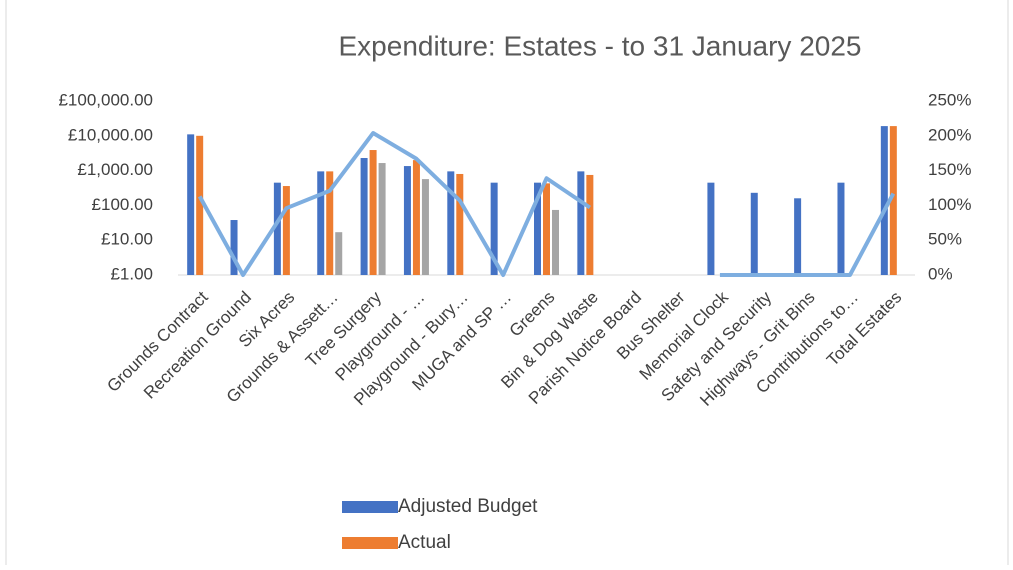 The width and height of the screenshot is (1013, 570). What do you see at coordinates (468, 506) in the screenshot?
I see `legend-label: Adjusted Budget` at bounding box center [468, 506].